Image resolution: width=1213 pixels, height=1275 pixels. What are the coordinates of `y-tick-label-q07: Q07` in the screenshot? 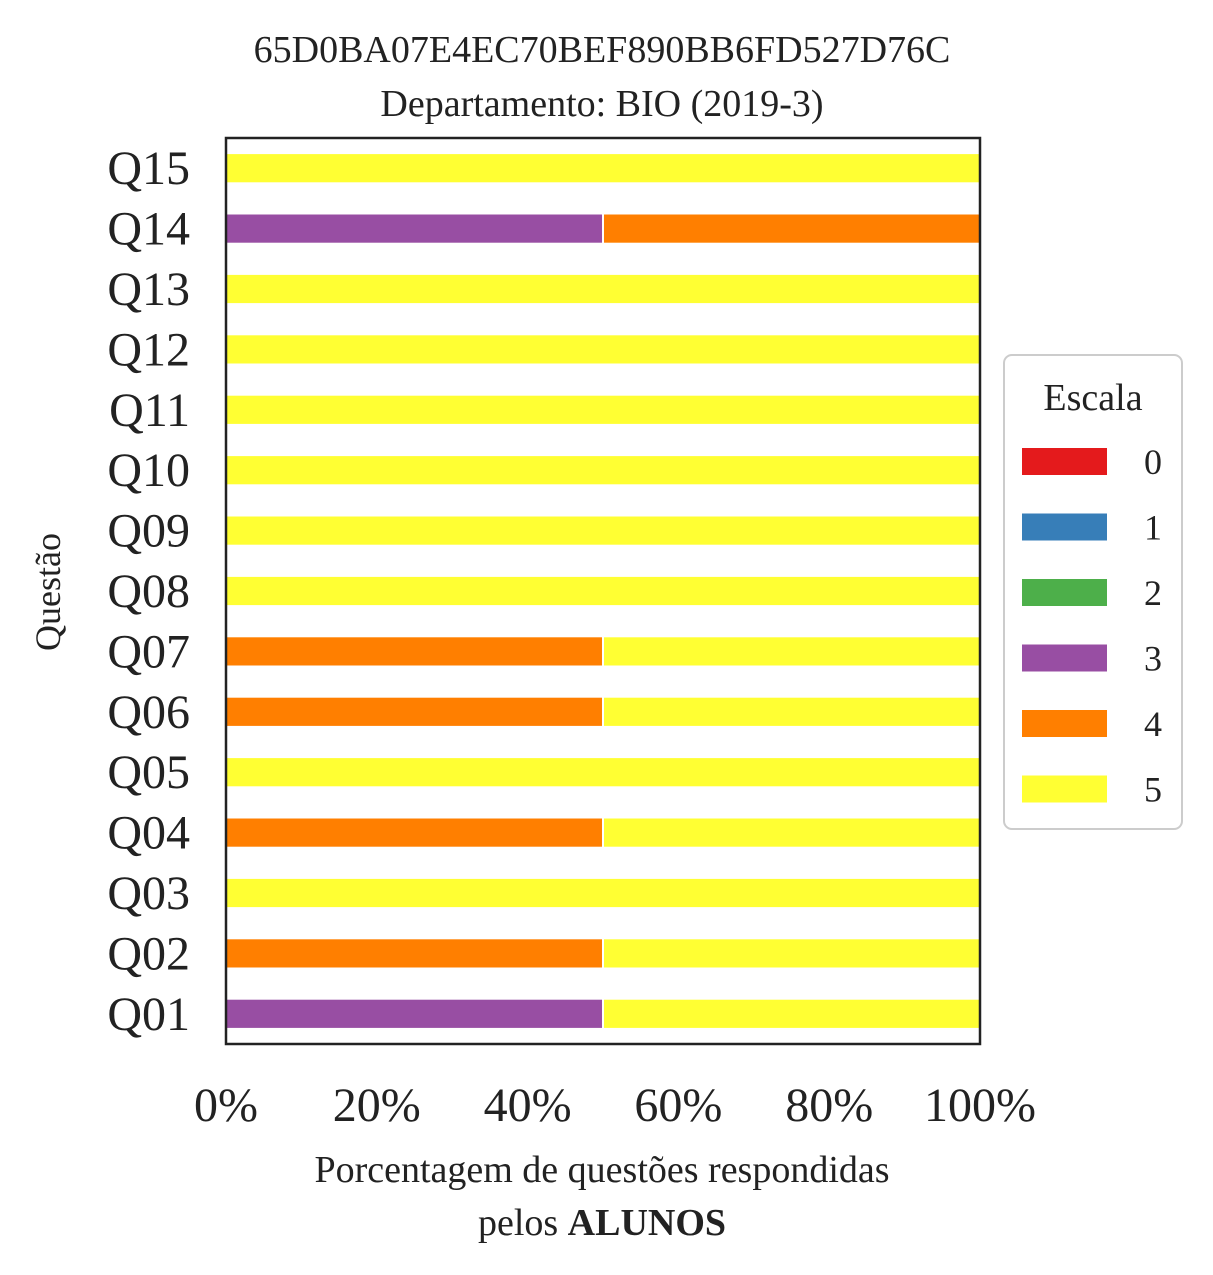 It's located at (148, 651).